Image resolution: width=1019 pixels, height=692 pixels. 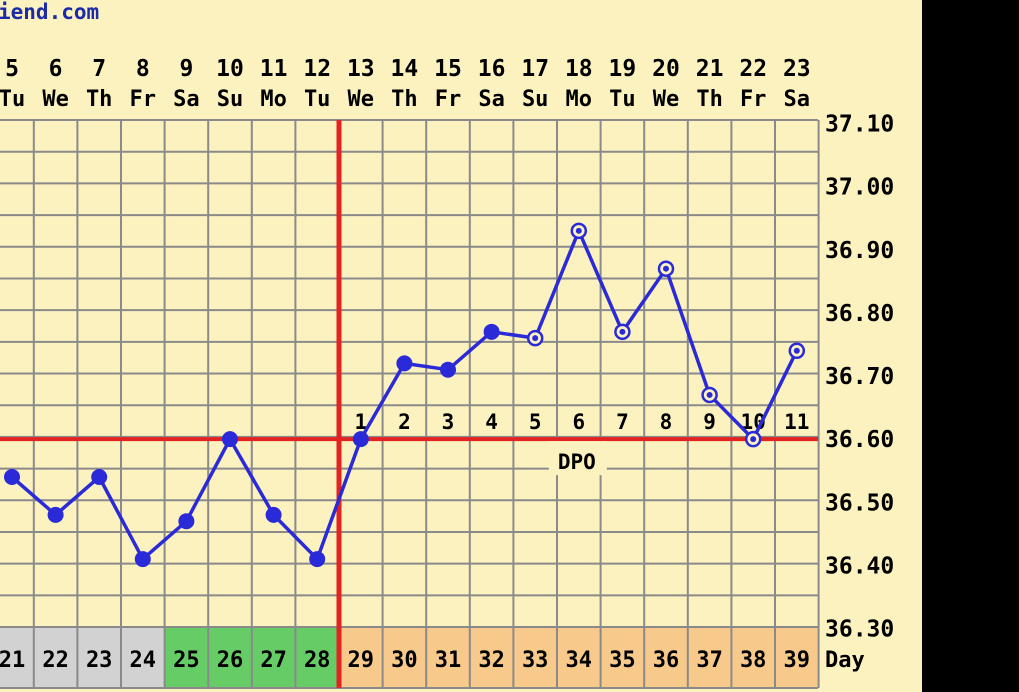 I want to click on cycle-day-axis-label: Day, so click(x=845, y=660).